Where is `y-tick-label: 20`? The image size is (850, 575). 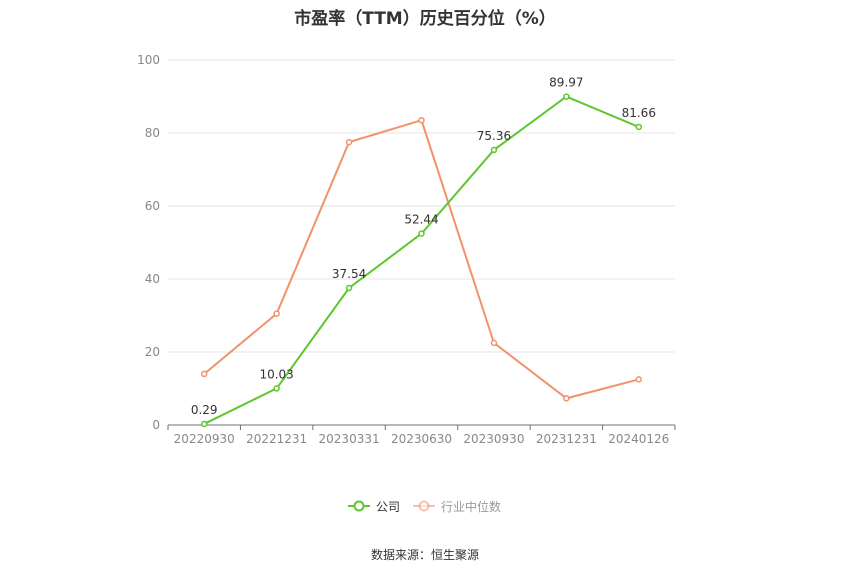
y-tick-label: 20 is located at coordinates (152, 352).